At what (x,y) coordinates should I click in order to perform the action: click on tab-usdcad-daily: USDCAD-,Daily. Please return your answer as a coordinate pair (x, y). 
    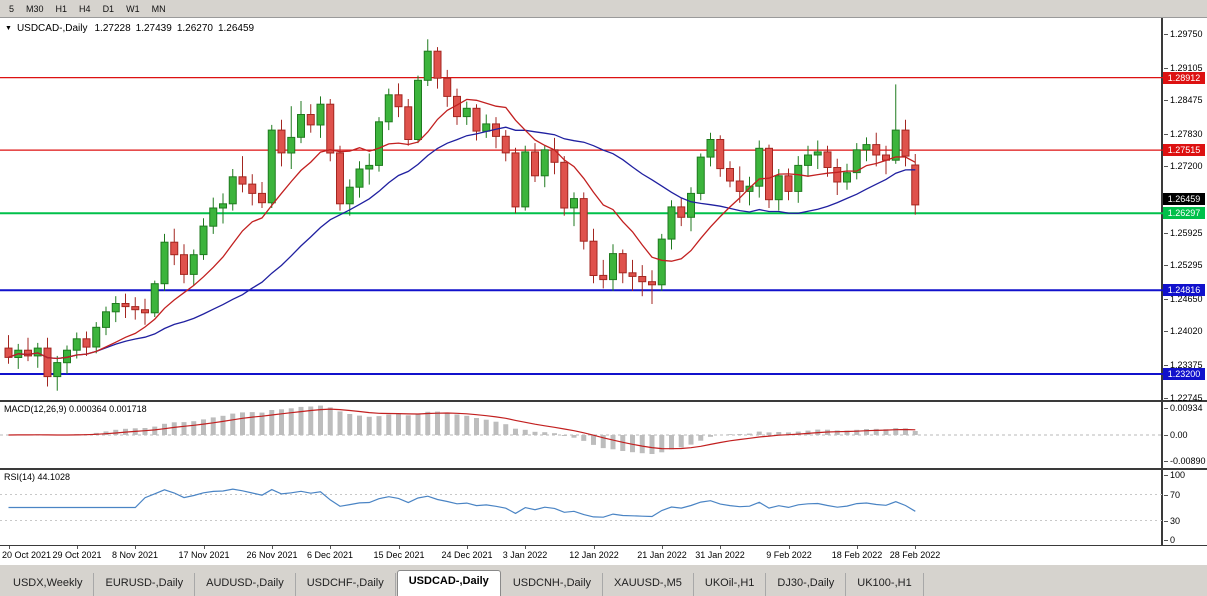
    Looking at the image, I should click on (448, 583).